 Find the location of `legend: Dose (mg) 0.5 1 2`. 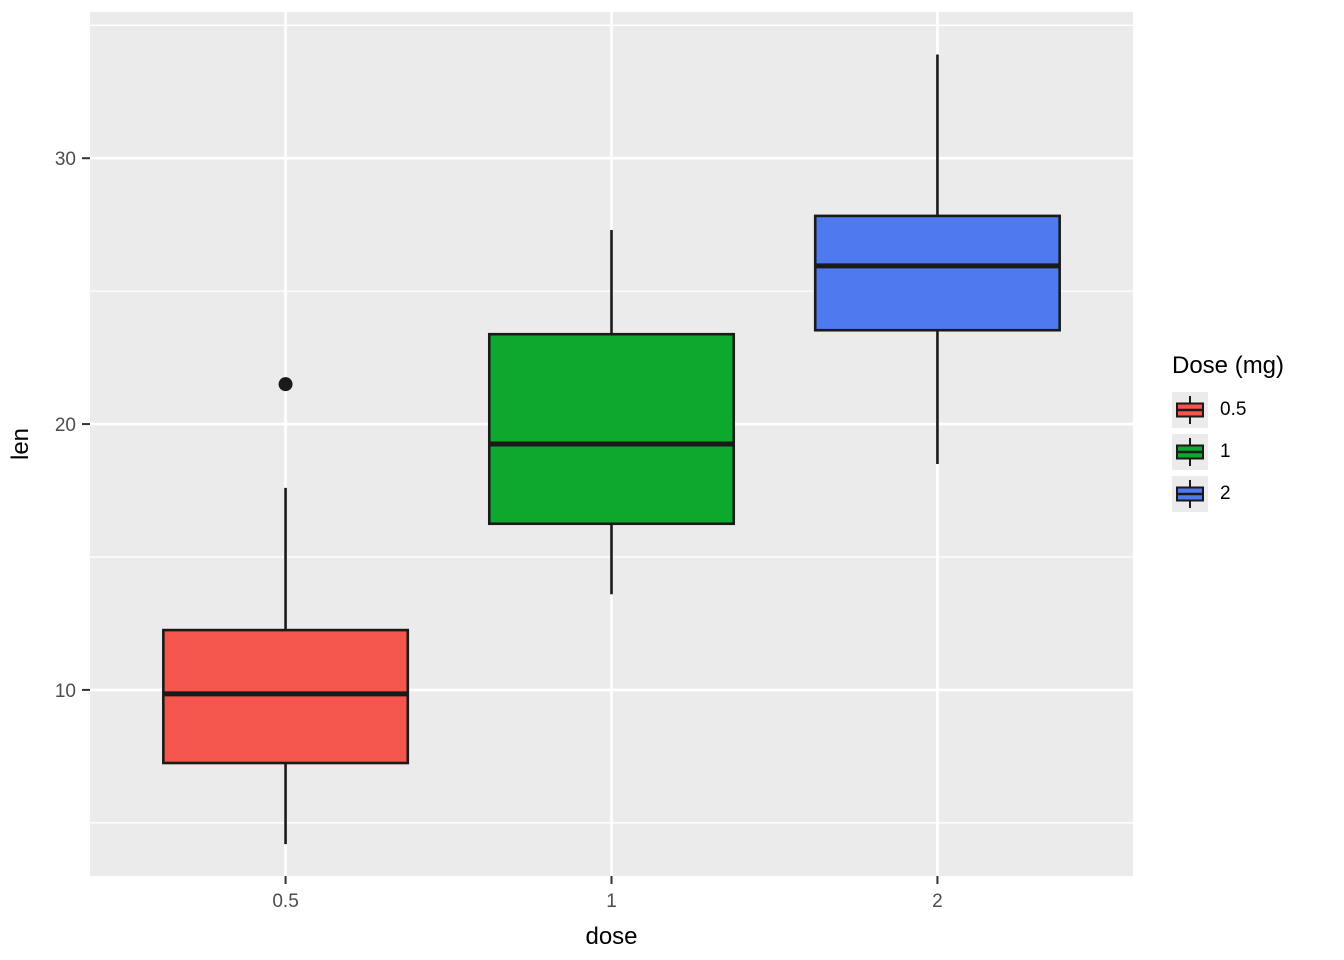

legend: Dose (mg) 0.5 1 2 is located at coordinates (1228, 432).